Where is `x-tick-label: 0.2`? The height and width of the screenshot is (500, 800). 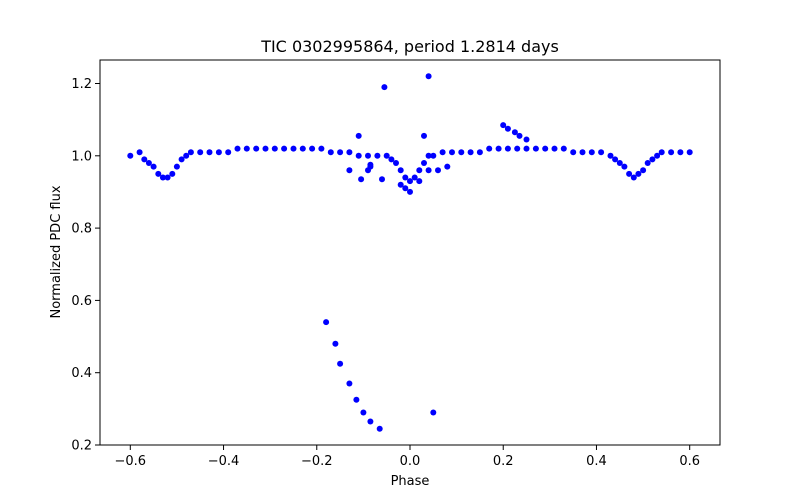
x-tick-label: 0.2 is located at coordinates (503, 461).